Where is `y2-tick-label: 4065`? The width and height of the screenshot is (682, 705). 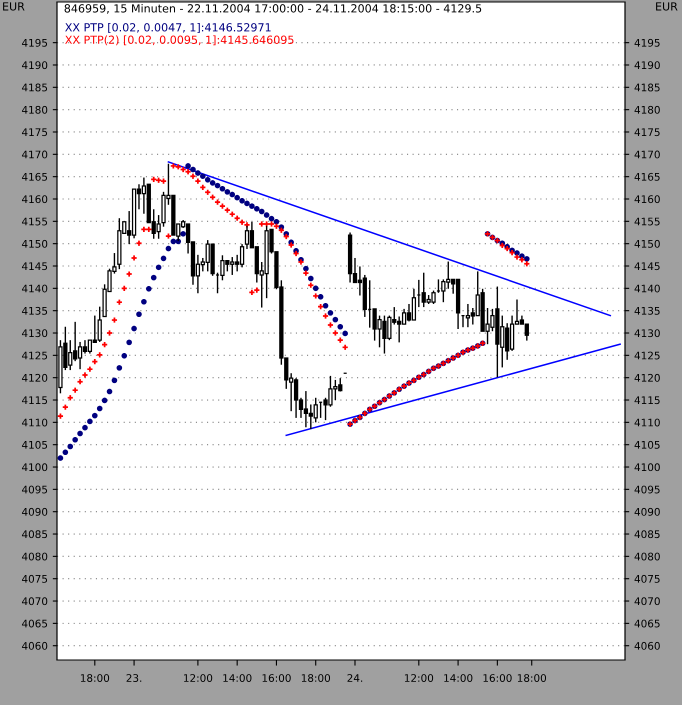
y2-tick-label: 4065 is located at coordinates (647, 624).